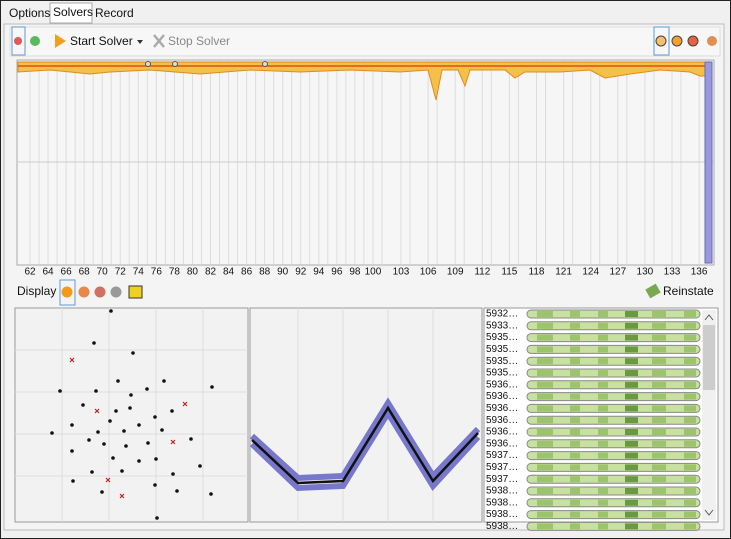 The image size is (731, 539). I want to click on scroll-down, so click(709, 512).